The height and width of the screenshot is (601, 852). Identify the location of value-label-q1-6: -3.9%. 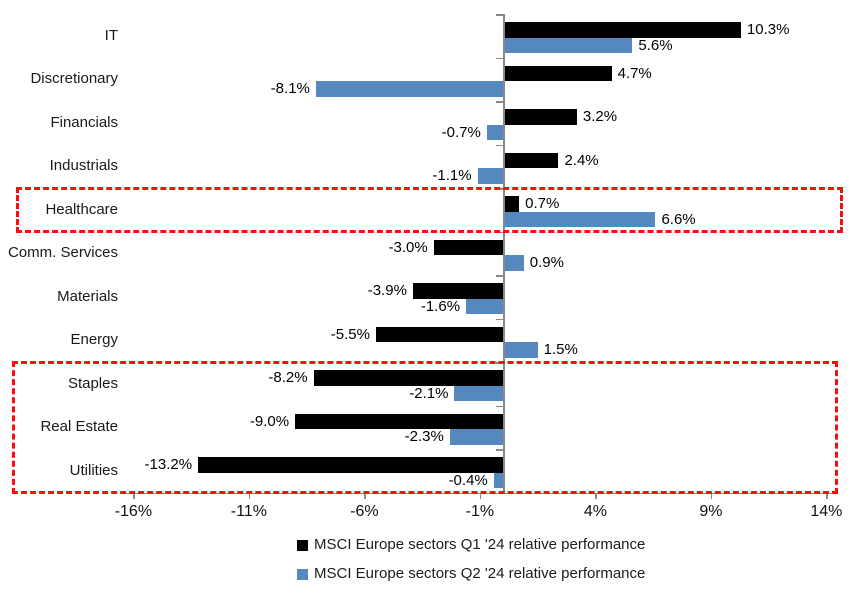
(387, 290).